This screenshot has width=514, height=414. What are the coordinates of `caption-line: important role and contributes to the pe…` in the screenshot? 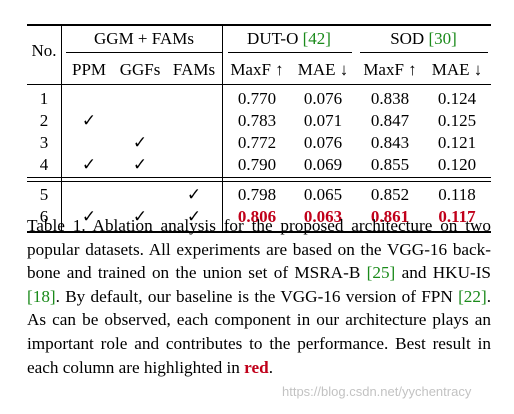 It's located at (259, 344).